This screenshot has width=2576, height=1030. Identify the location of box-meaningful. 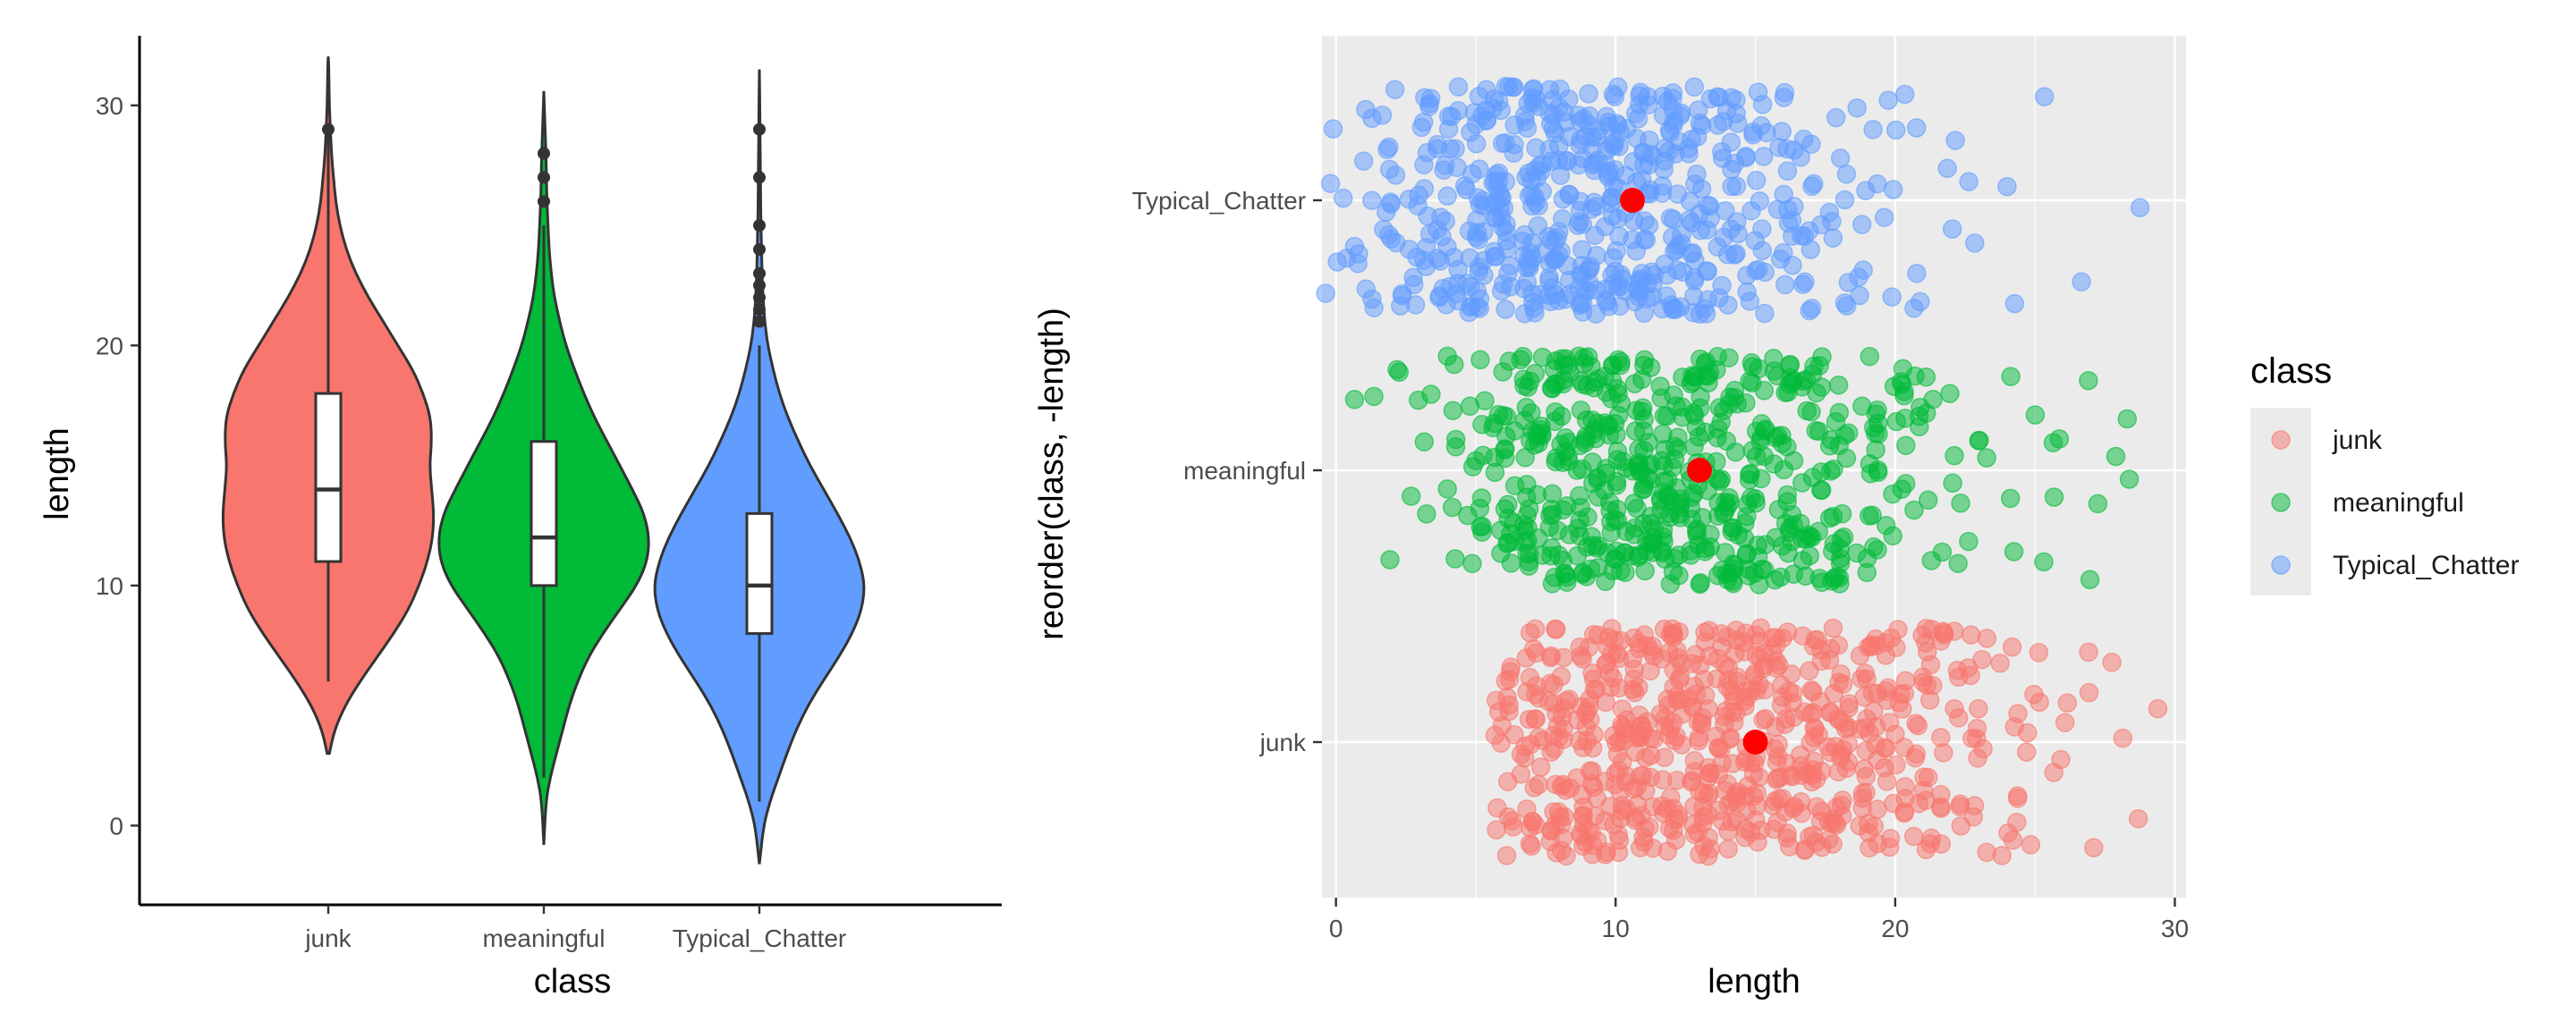
(544, 513).